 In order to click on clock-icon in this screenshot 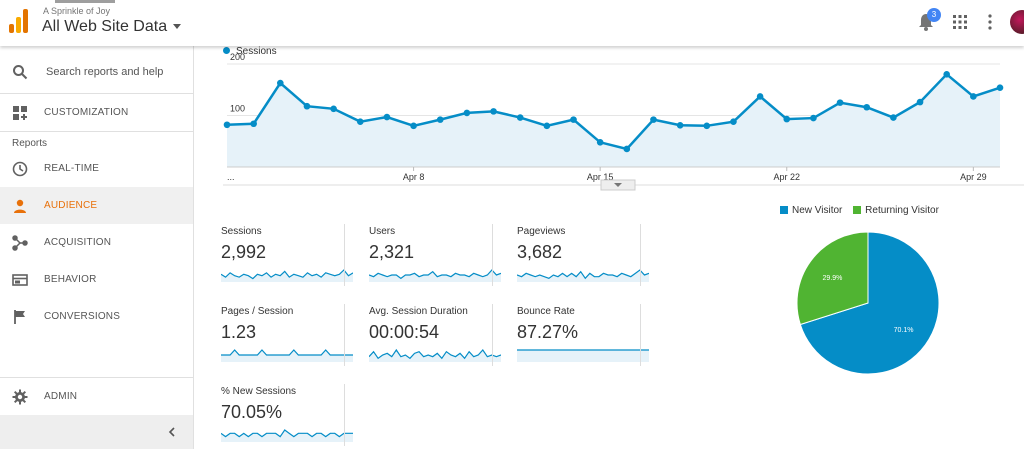, I will do `click(20, 169)`.